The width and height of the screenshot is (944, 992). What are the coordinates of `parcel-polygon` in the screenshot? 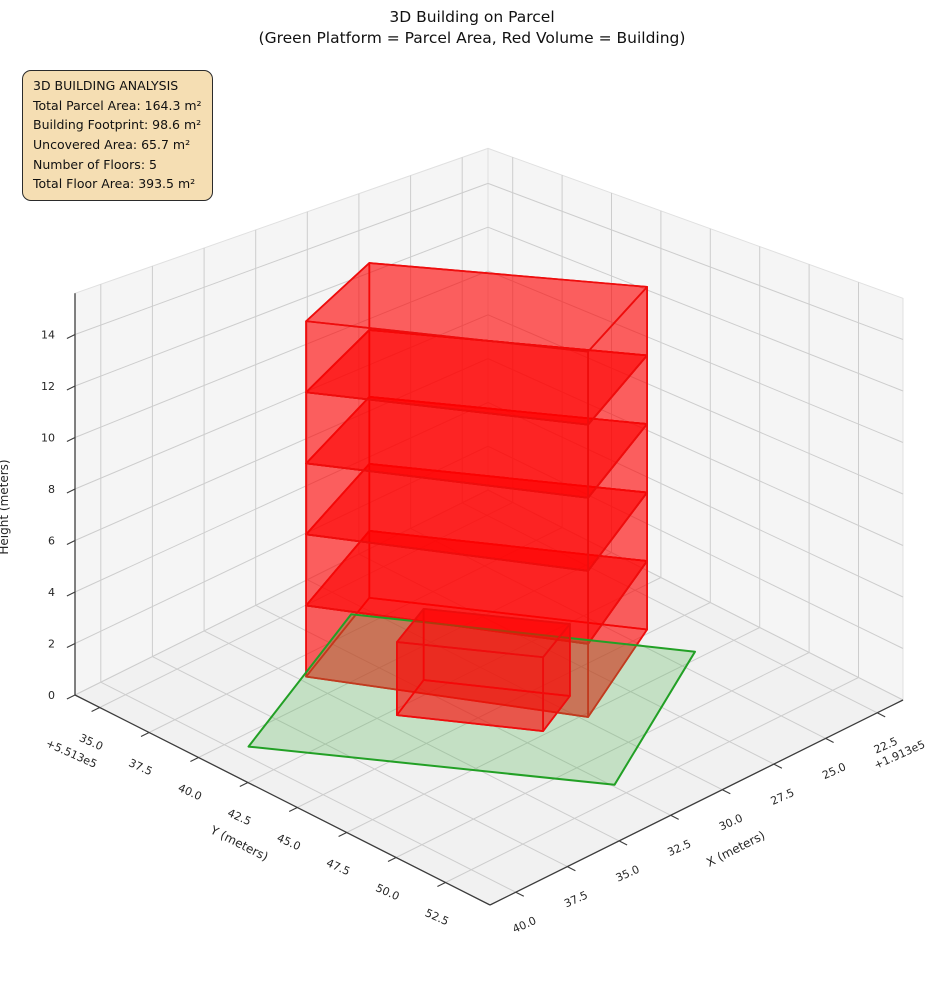 It's located at (471, 699).